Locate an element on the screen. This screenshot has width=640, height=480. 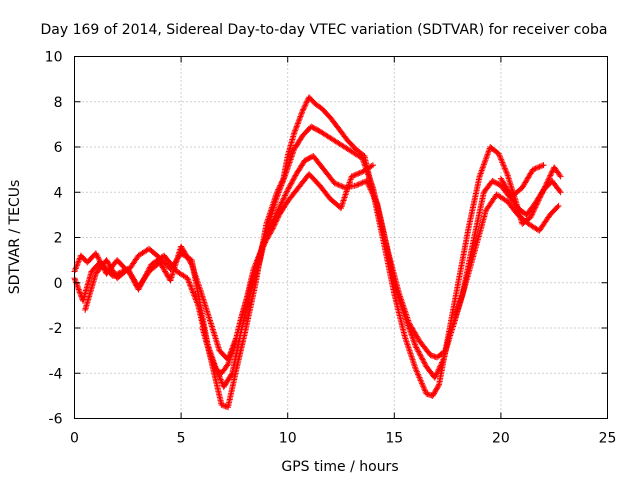
x-tick-label: 15 is located at coordinates (394, 439).